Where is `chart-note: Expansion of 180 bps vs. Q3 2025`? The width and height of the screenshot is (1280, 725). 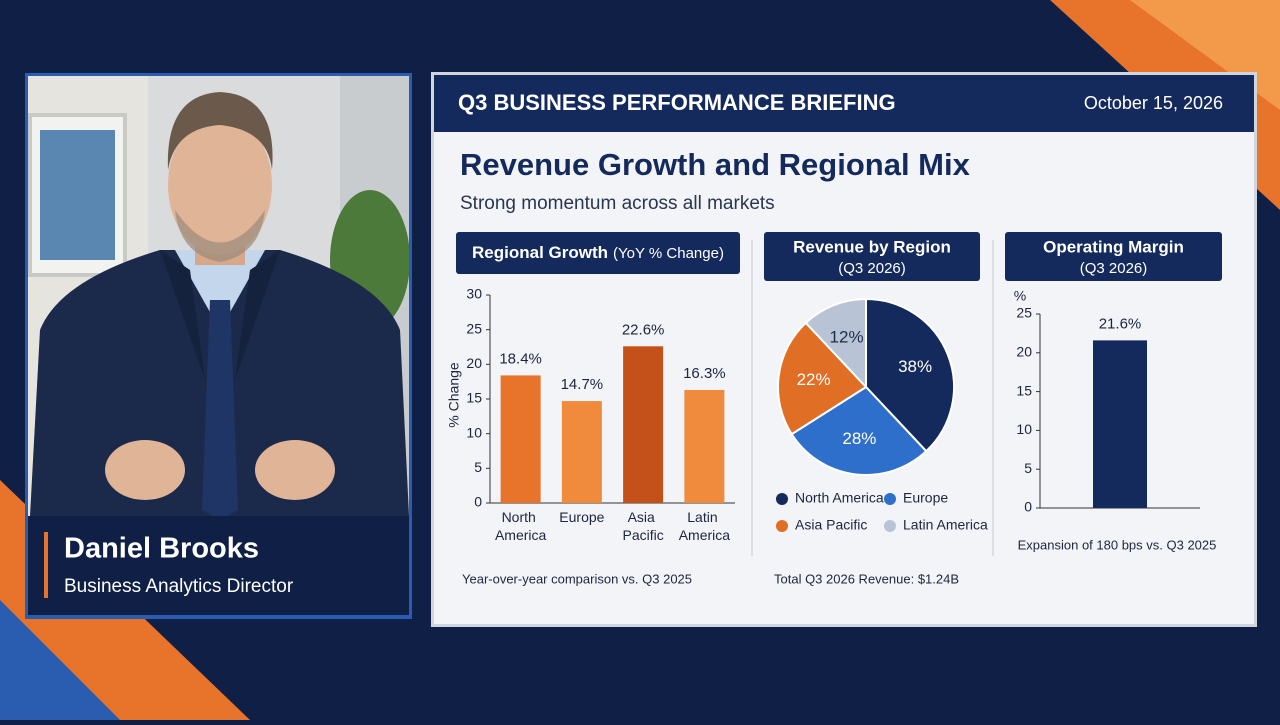 chart-note: Expansion of 180 bps vs. Q3 2025 is located at coordinates (1117, 544).